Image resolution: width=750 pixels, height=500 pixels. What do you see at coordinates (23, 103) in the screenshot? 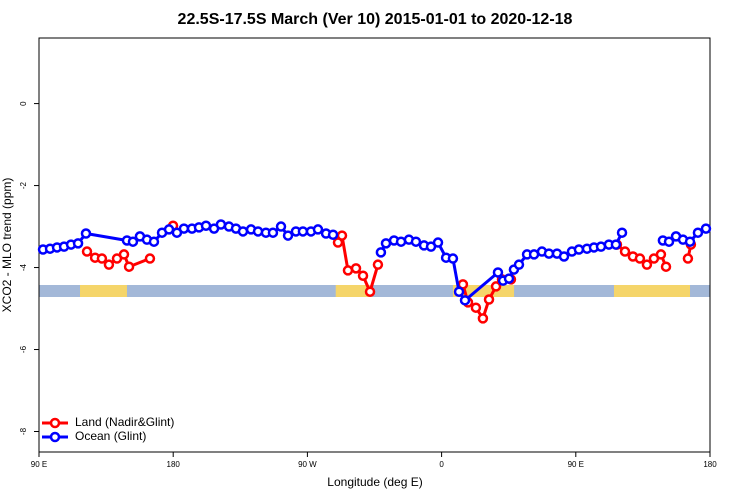
I see `y-tick-label: 0` at bounding box center [23, 103].